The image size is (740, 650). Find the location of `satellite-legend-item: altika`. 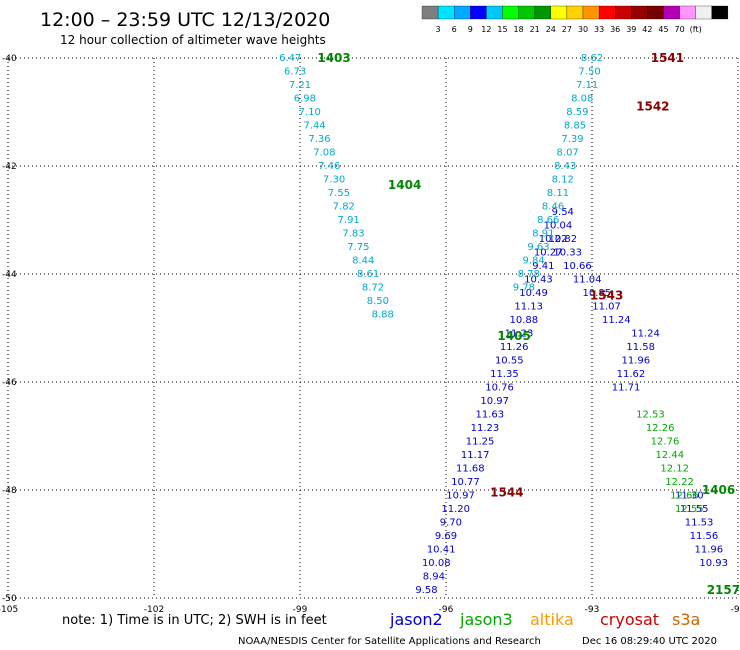

satellite-legend-item: altika is located at coordinates (552, 619).